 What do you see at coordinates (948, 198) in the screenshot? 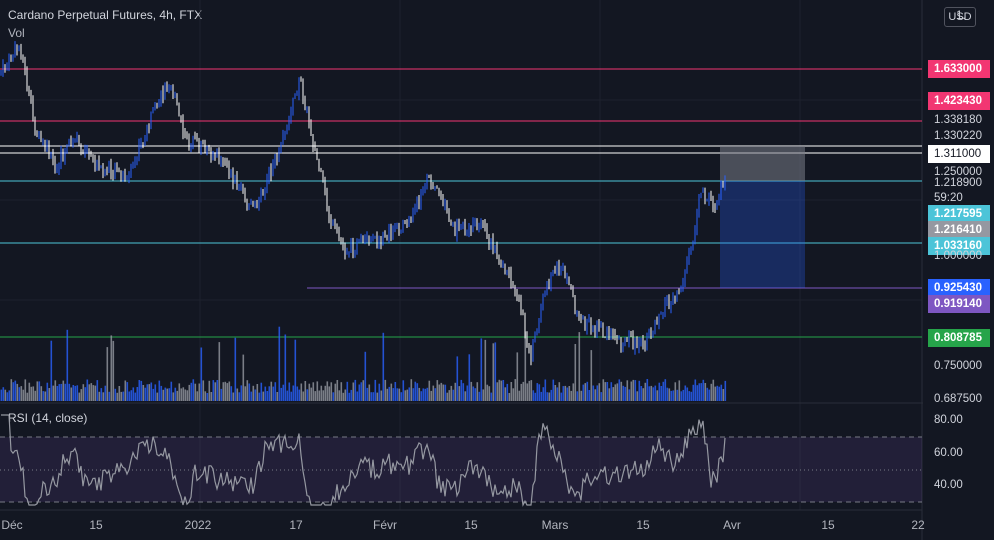
I see `price-level-label: 59:20` at bounding box center [948, 198].